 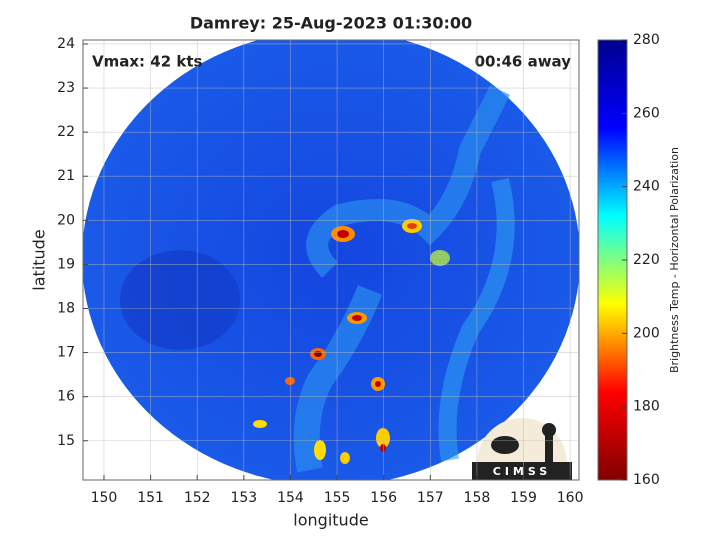 What do you see at coordinates (646, 333) in the screenshot?
I see `colorbar-tick-label: 200` at bounding box center [646, 333].